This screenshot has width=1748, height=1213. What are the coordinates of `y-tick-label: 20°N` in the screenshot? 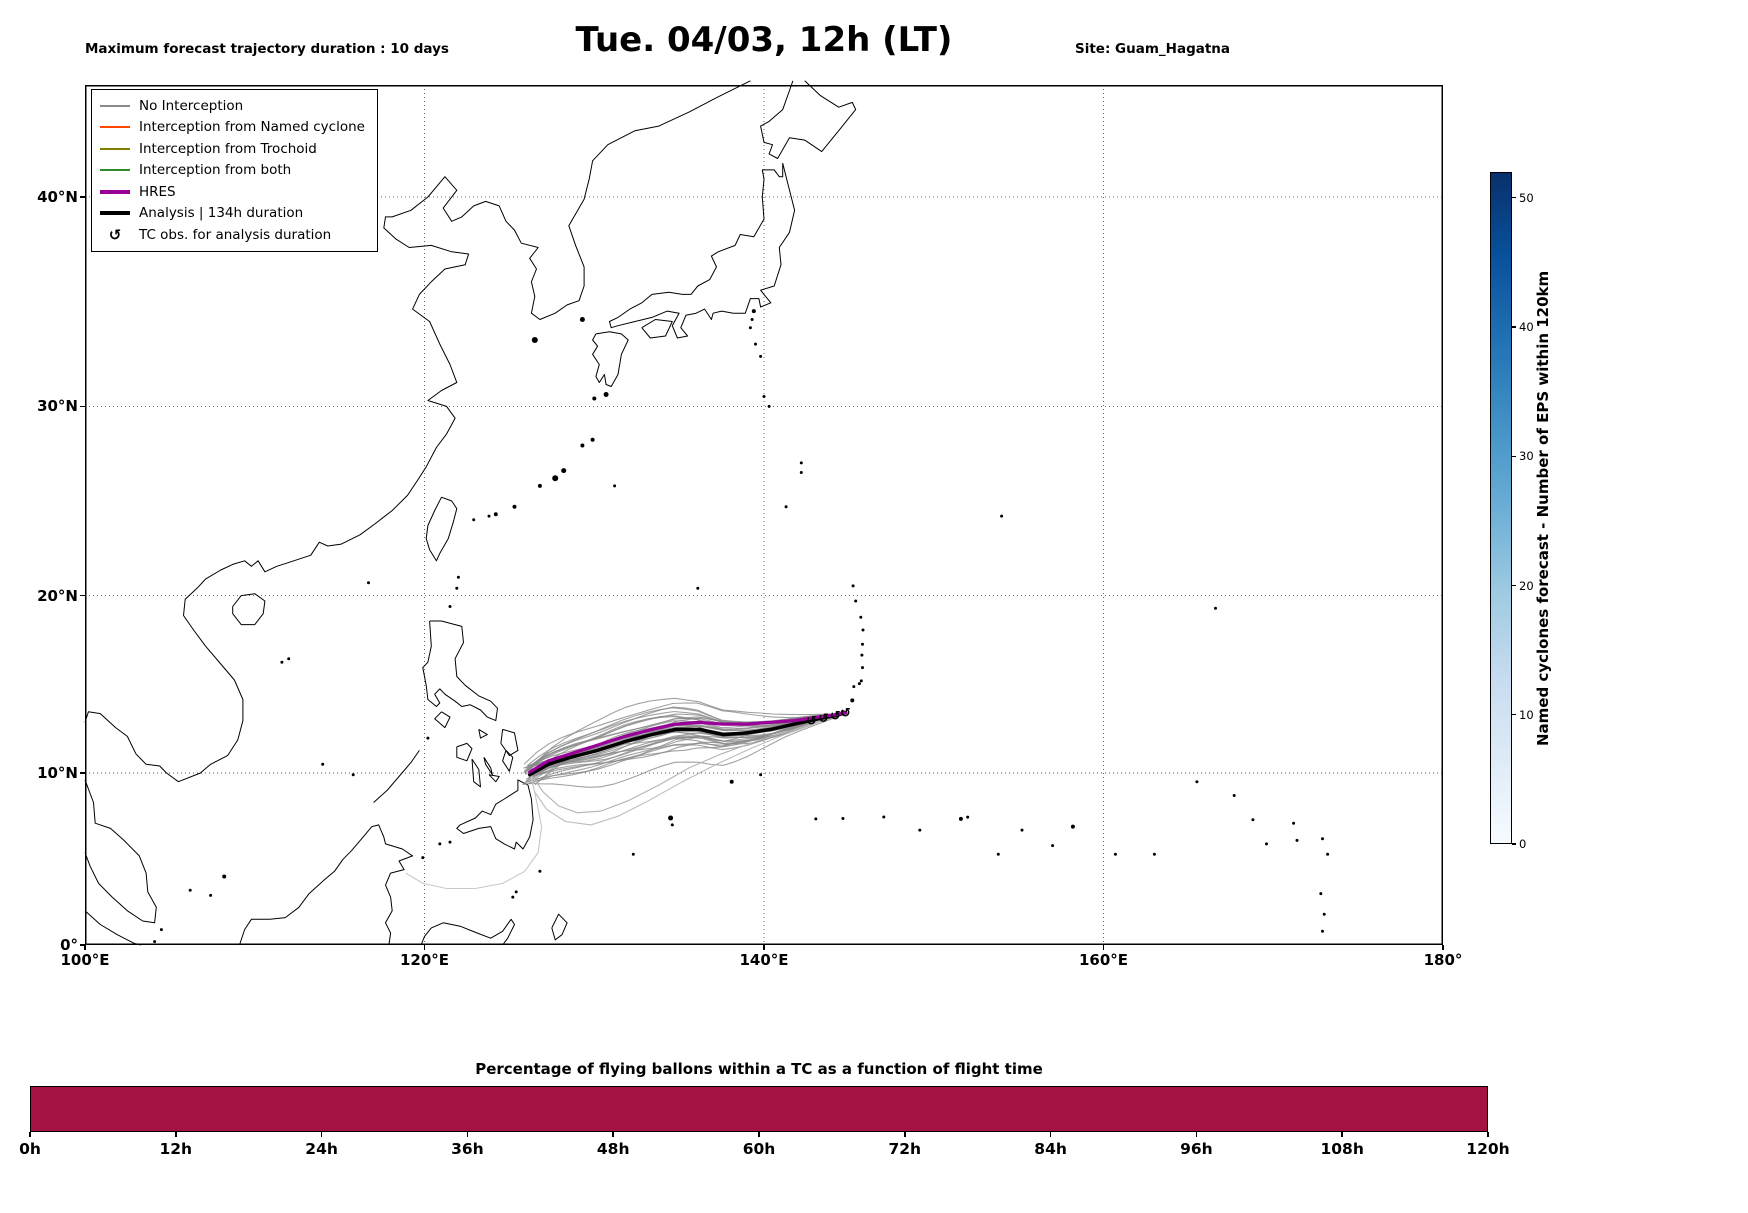 It's located at (57, 595).